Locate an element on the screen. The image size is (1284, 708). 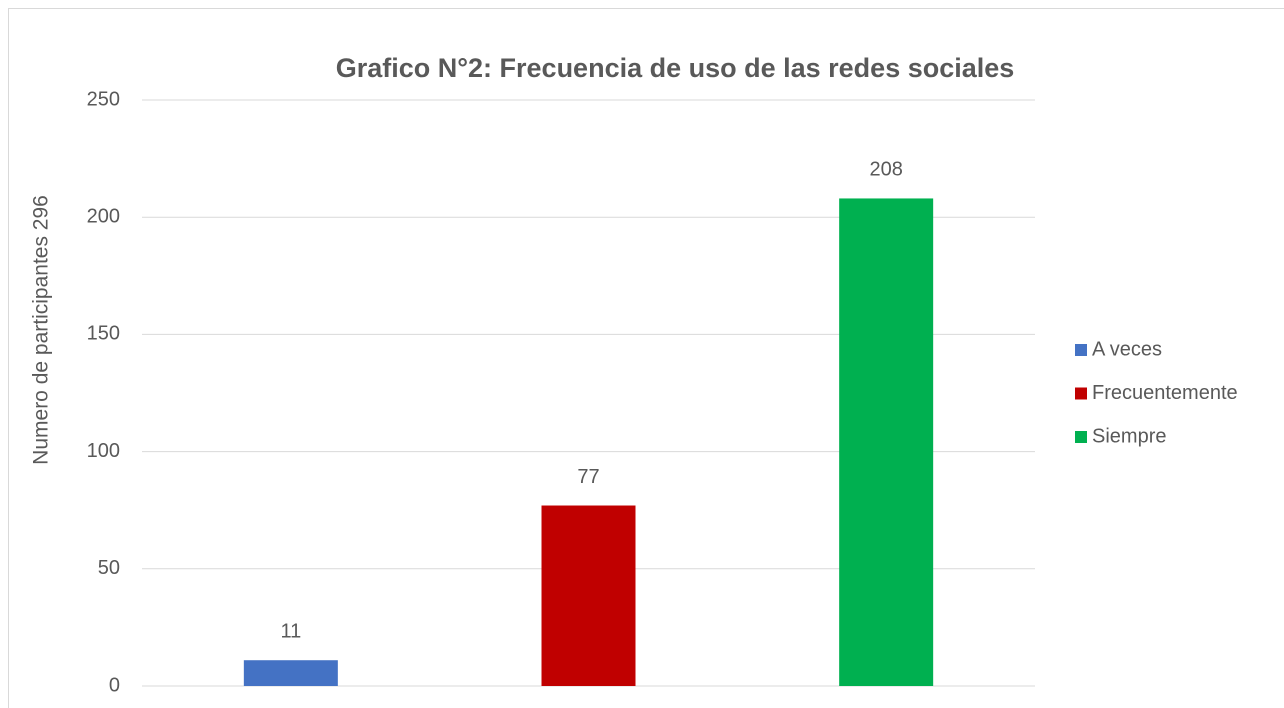
data-label: 77 is located at coordinates (588, 477).